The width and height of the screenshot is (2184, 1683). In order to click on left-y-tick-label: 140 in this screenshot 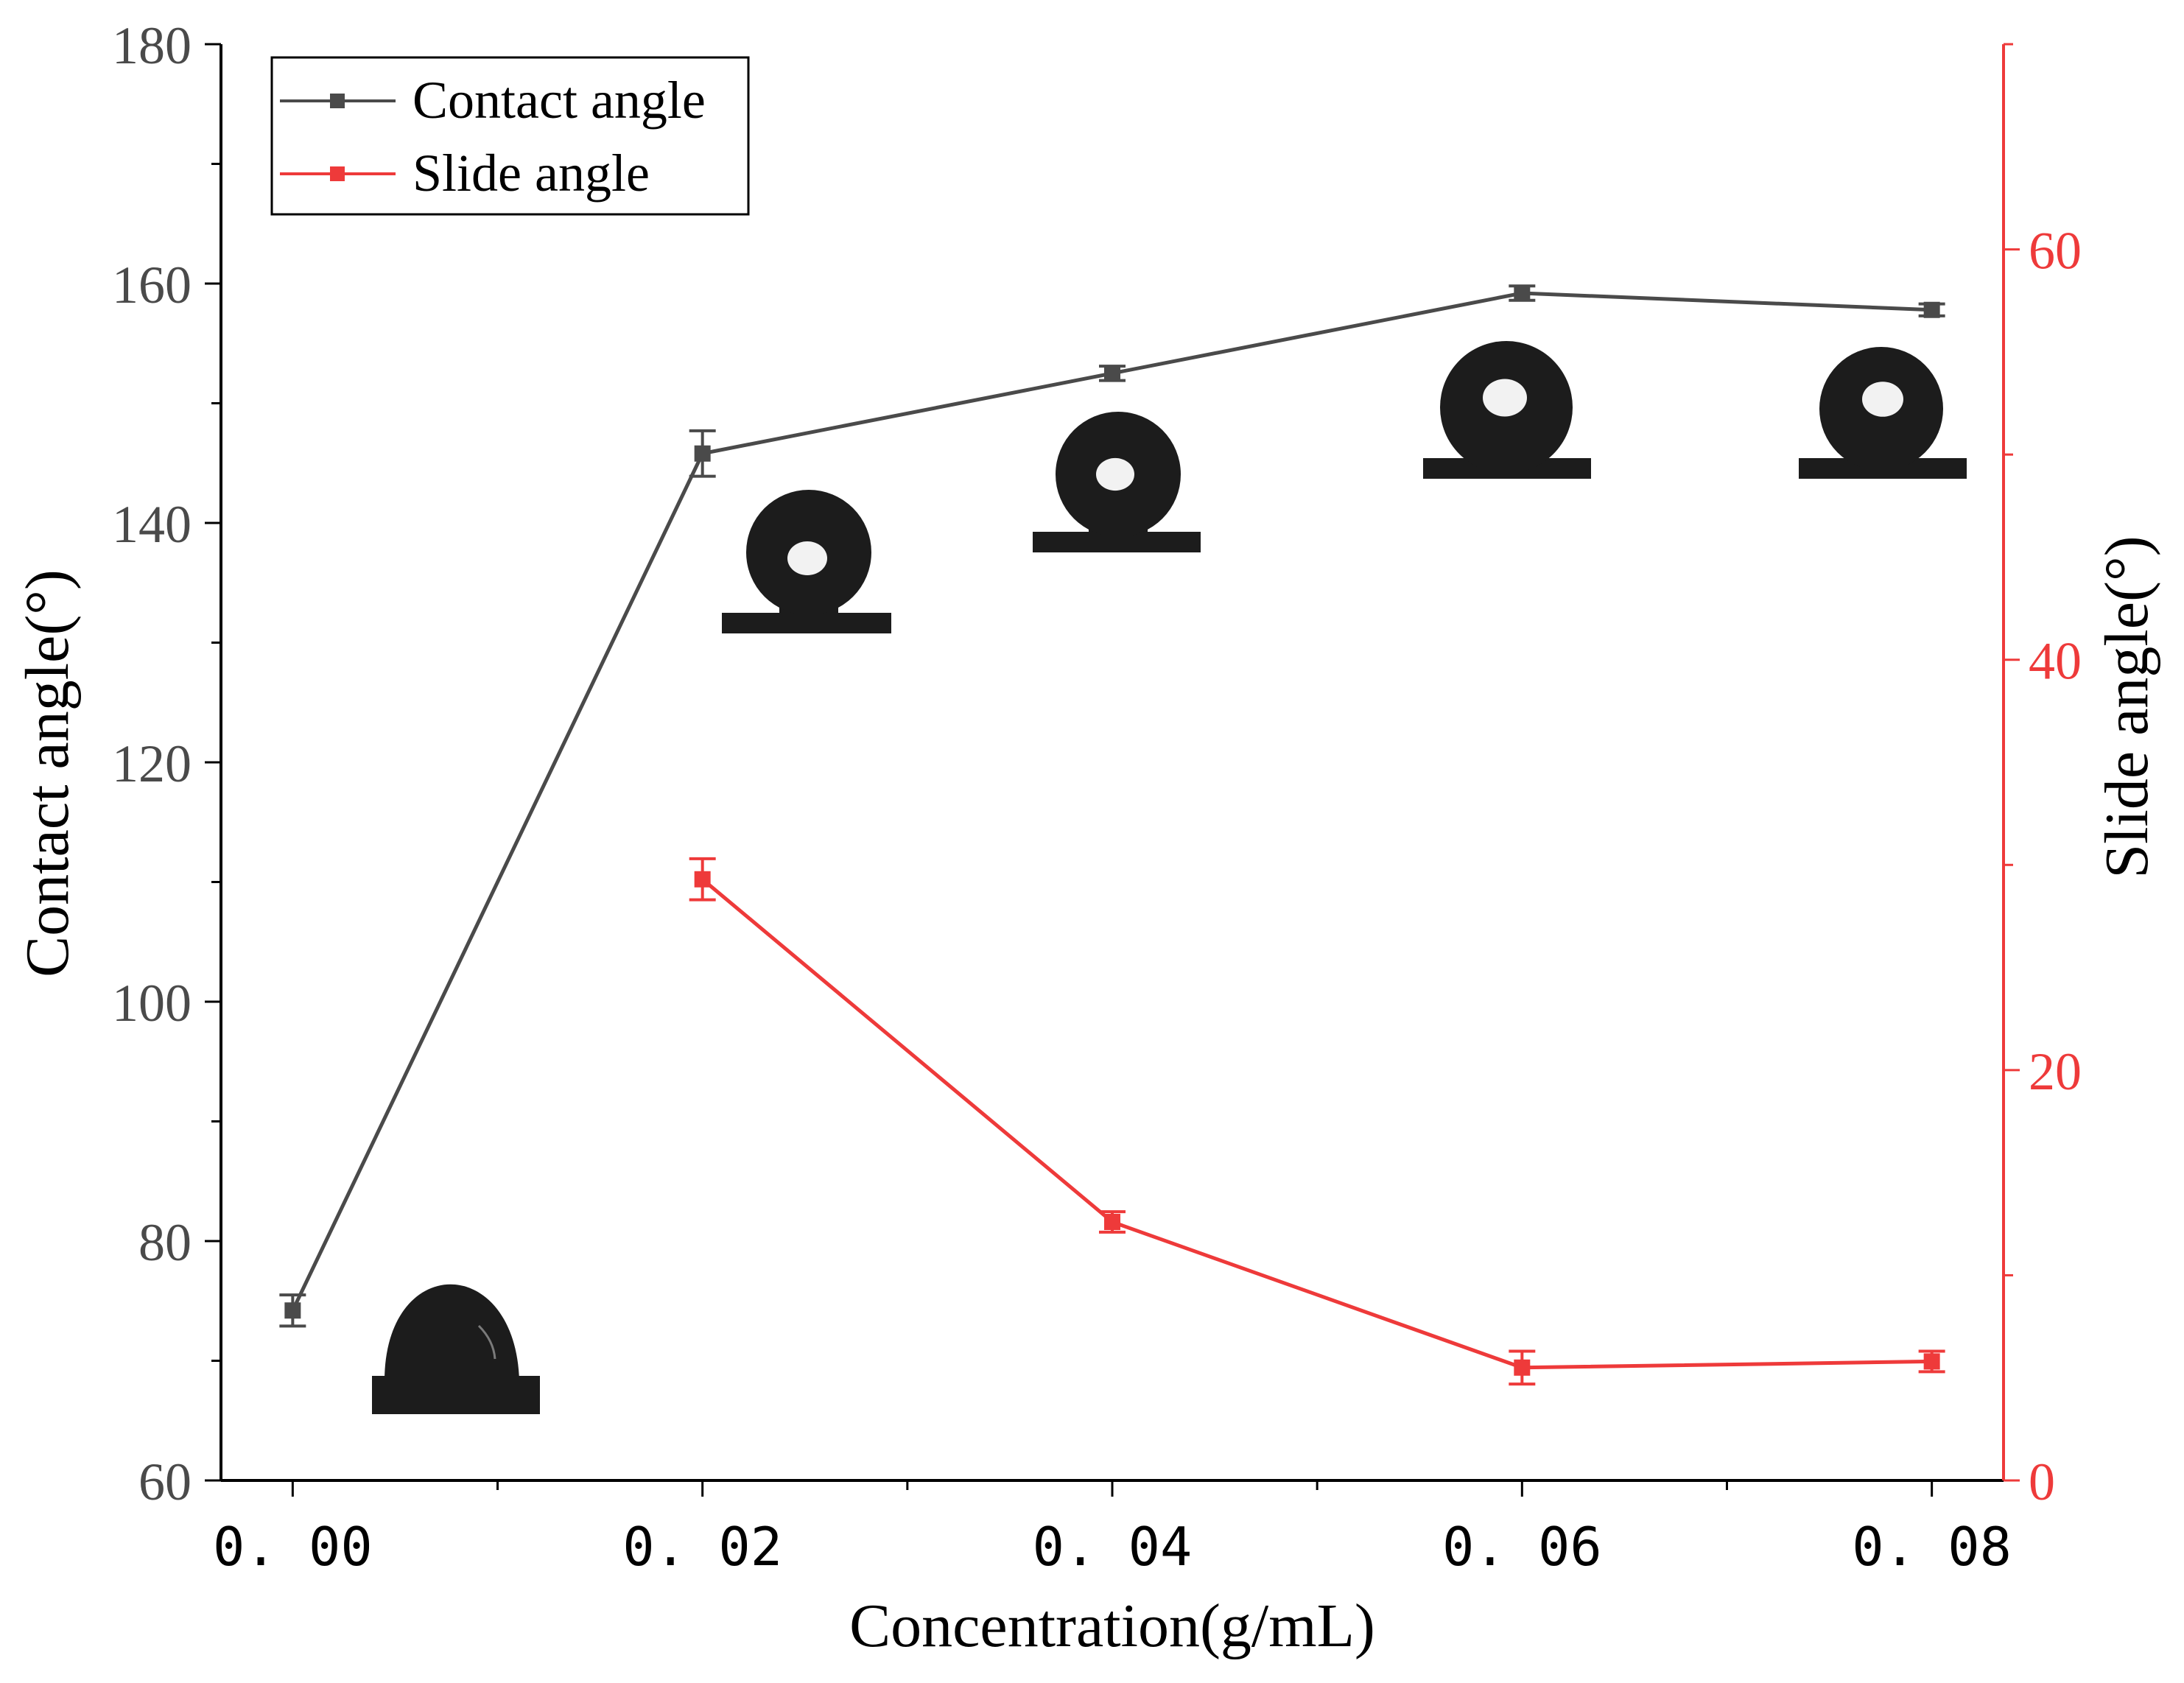, I will do `click(152, 524)`.